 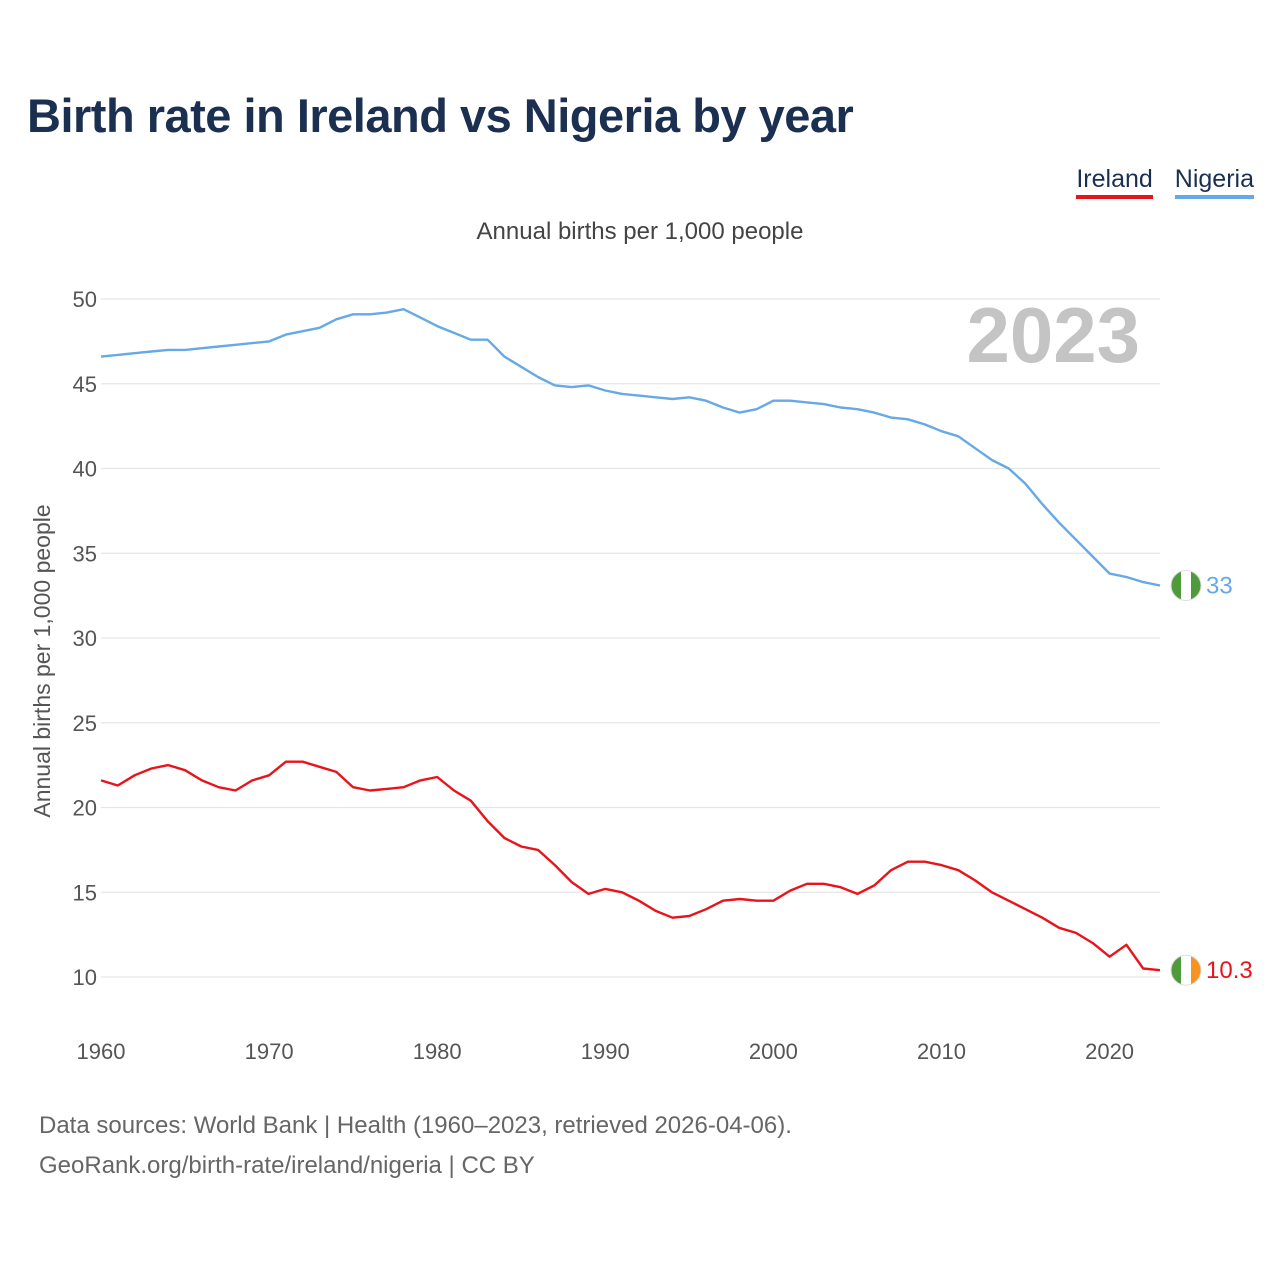 What do you see at coordinates (640, 231) in the screenshot?
I see `chart-subtitle: Annual births per 1,000 people` at bounding box center [640, 231].